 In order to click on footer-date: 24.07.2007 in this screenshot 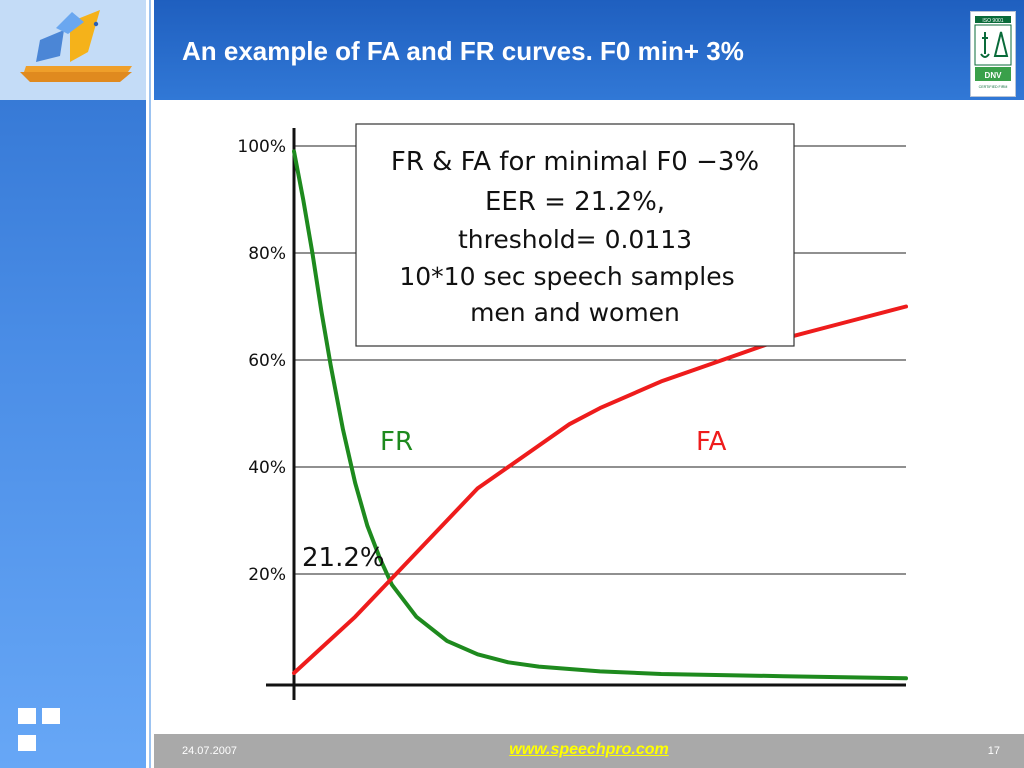, I will do `click(210, 751)`.